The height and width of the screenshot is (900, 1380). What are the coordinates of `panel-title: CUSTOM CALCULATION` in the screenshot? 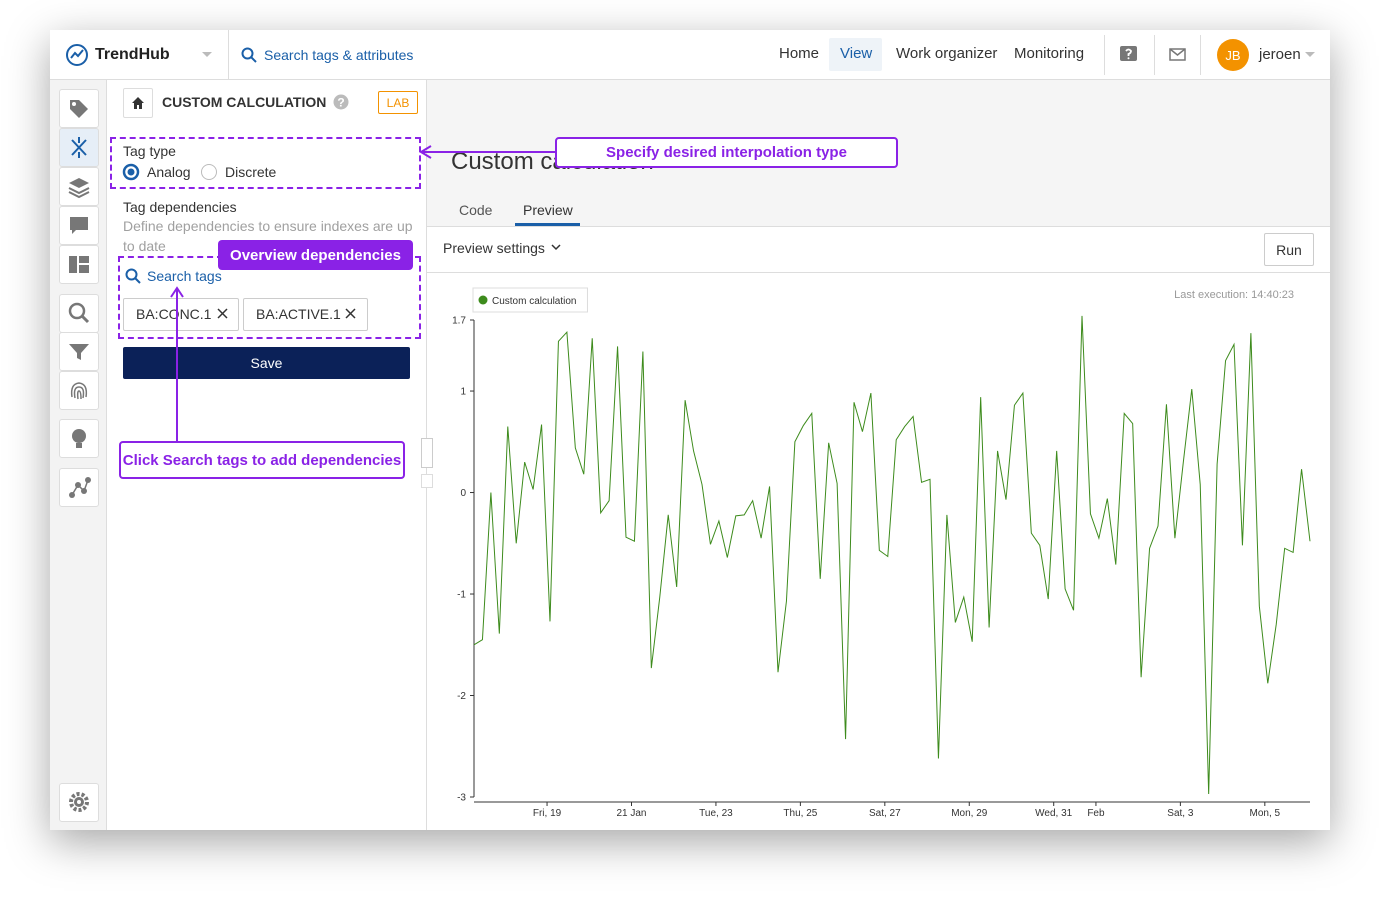 It's located at (244, 102).